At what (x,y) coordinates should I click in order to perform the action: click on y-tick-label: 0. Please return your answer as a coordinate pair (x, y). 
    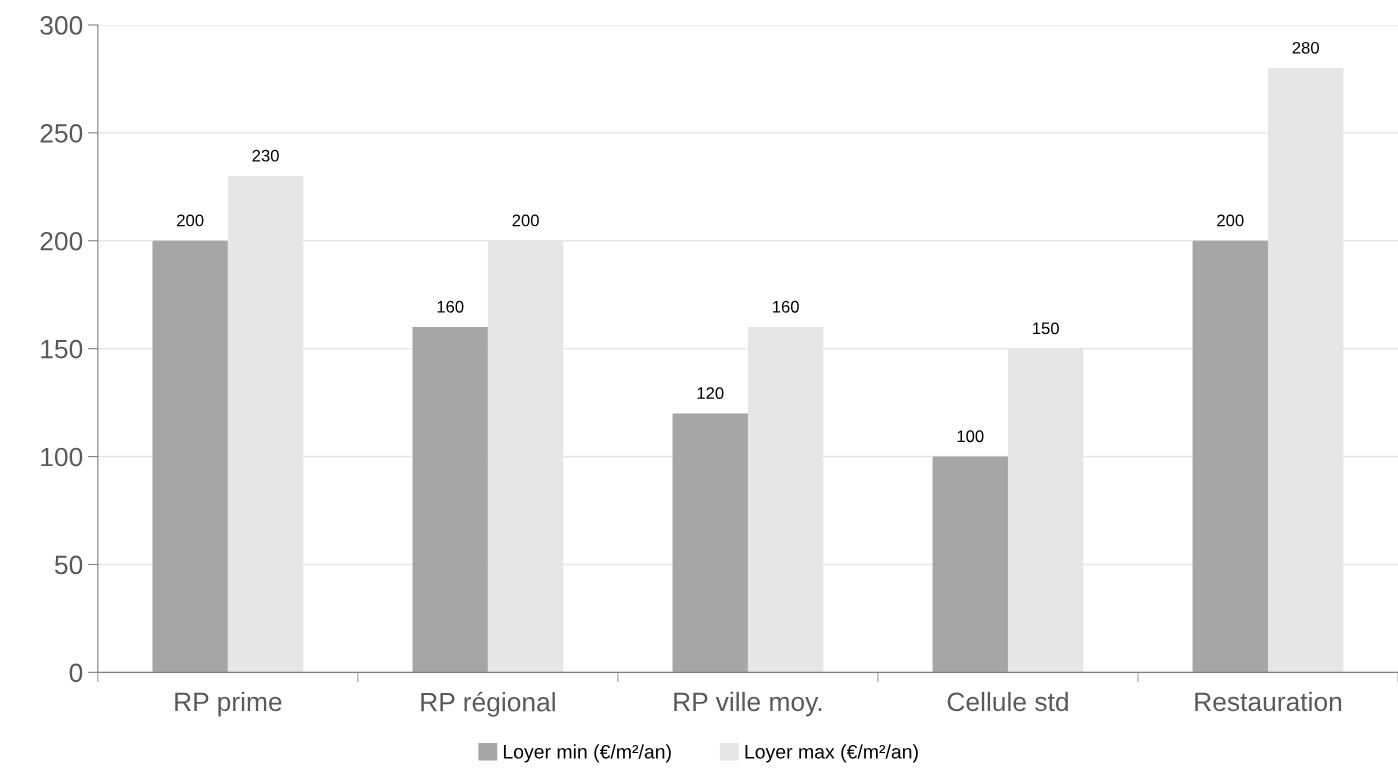
    Looking at the image, I should click on (76, 673).